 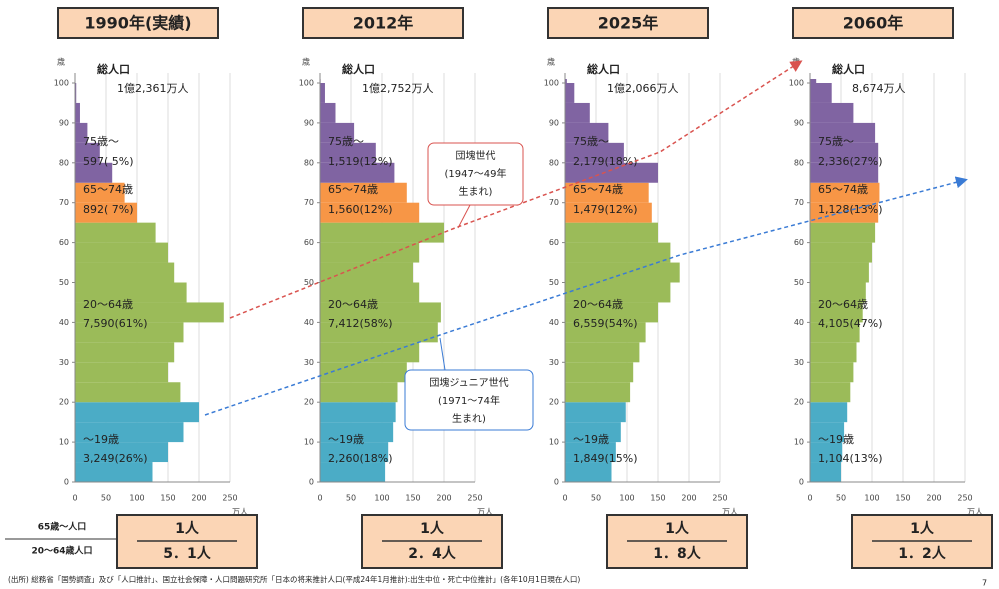 What do you see at coordinates (64, 362) in the screenshot?
I see `y-tick-label: 30` at bounding box center [64, 362].